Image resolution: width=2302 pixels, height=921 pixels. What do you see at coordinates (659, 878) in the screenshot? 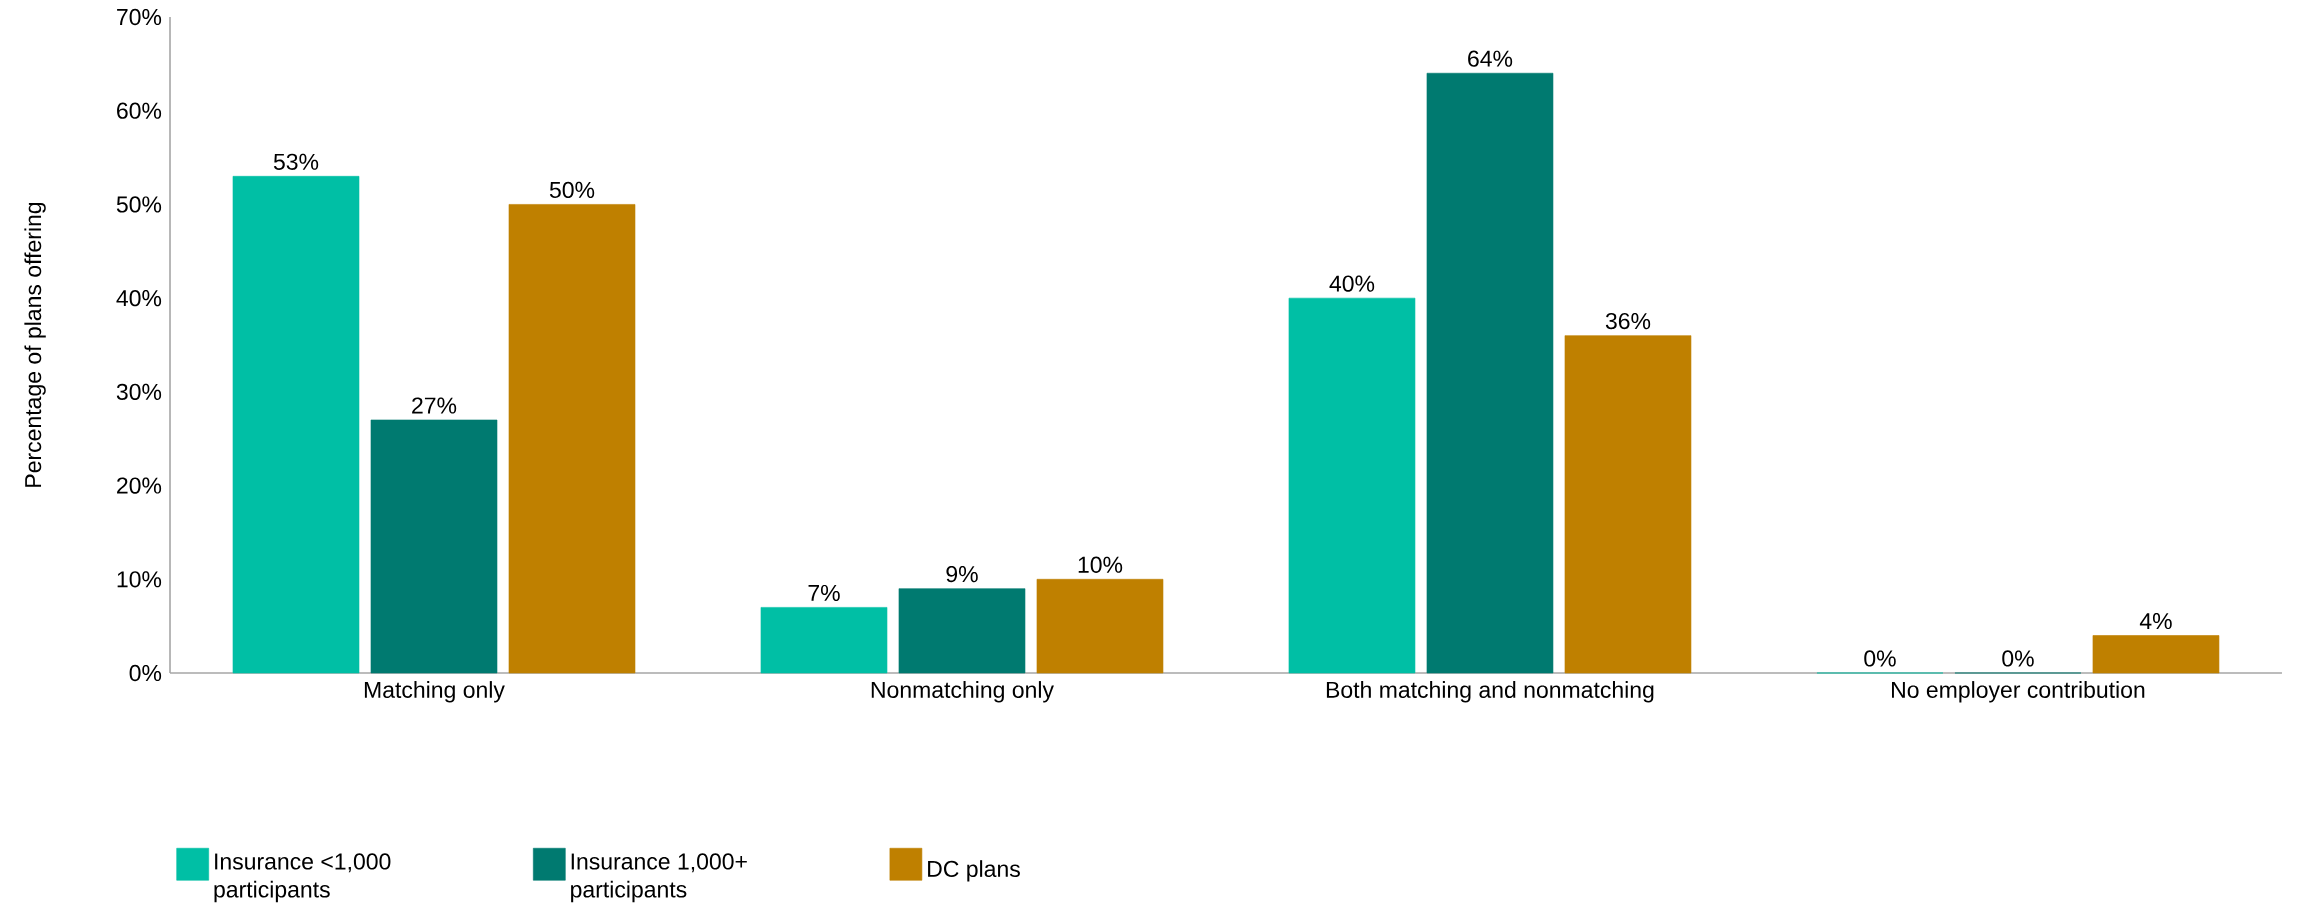
I see `legend-label: Insurance 1,000+ participants` at bounding box center [659, 878].